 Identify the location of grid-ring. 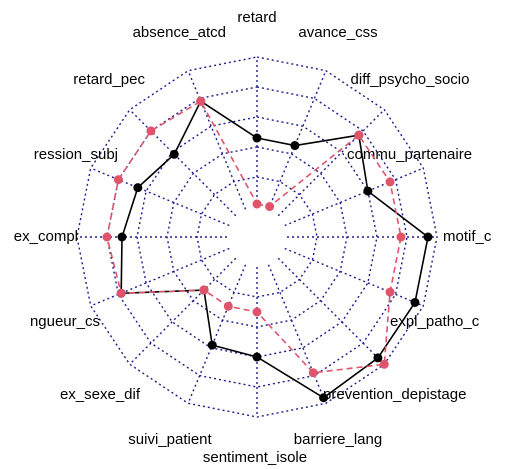
(257, 237).